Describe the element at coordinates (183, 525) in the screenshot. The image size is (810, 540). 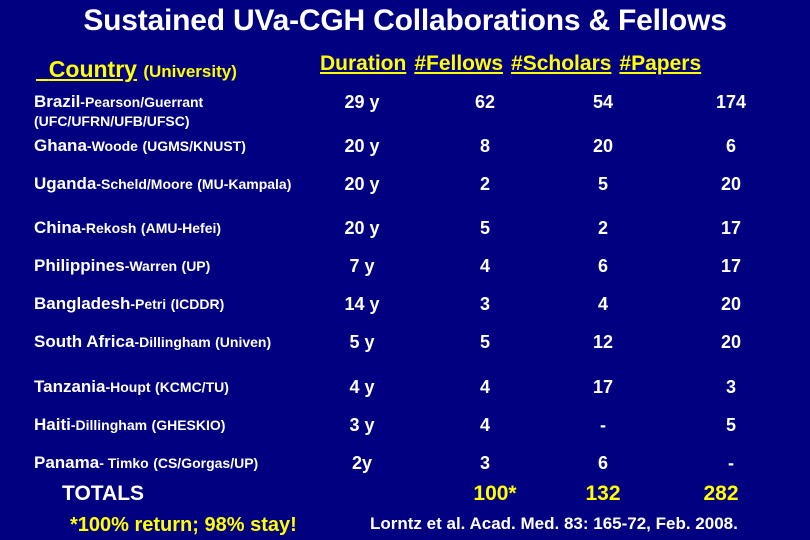
I see `footnote: *100% return; 98% stay!` at that location.